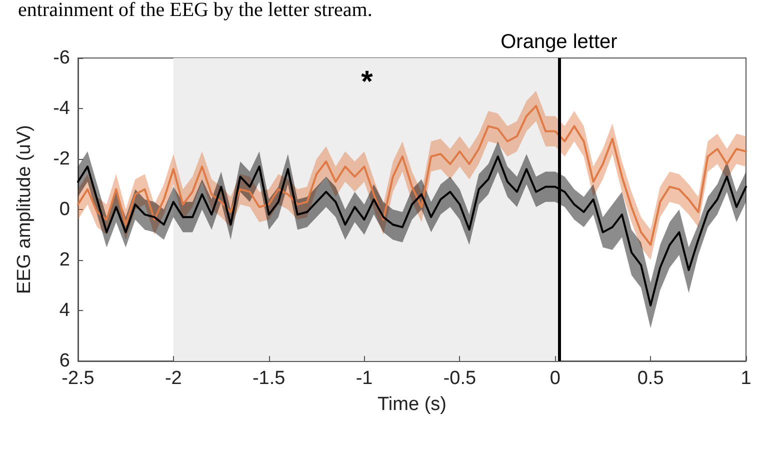 The image size is (762, 457). I want to click on x-tick-label: 0, so click(555, 378).